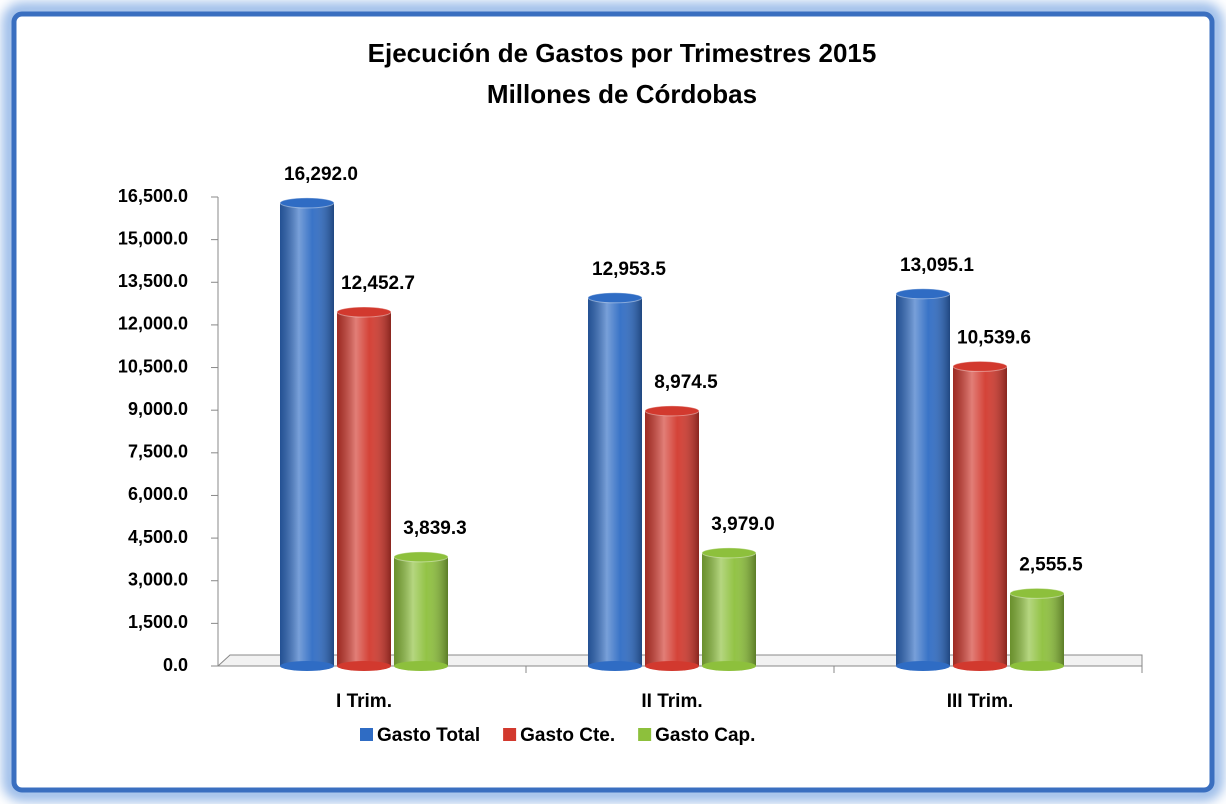 Image resolution: width=1226 pixels, height=804 pixels. I want to click on y-tick-label: 15,000.0, so click(153, 238).